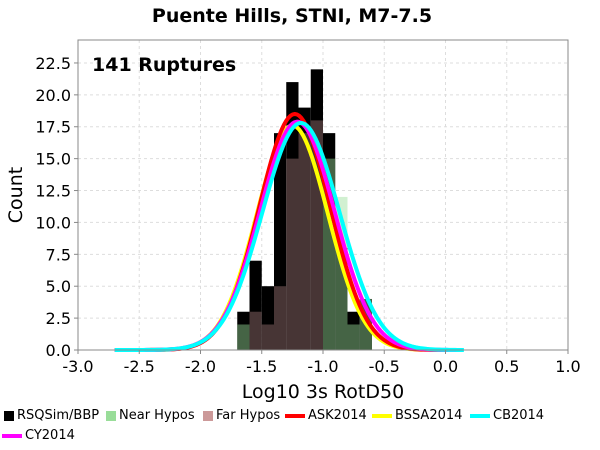 This screenshot has width=600, height=450. I want to click on y-tick-label: 15.0, so click(53, 159).